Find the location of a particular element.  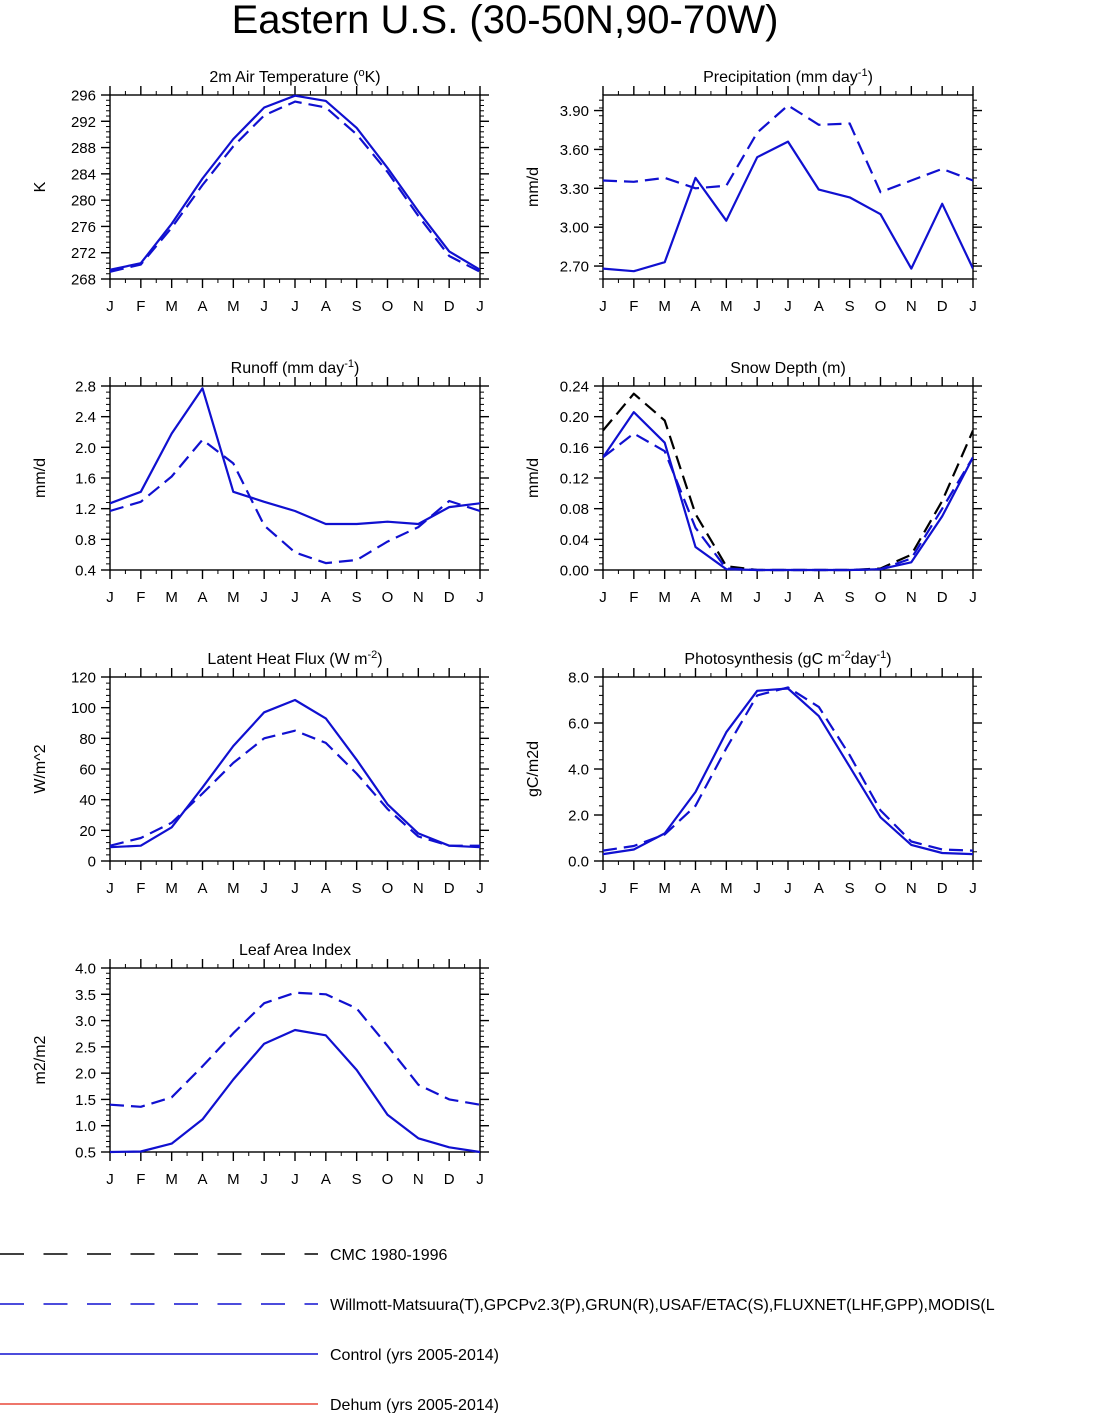

y-tick-label: 1.2 is located at coordinates (85, 509).